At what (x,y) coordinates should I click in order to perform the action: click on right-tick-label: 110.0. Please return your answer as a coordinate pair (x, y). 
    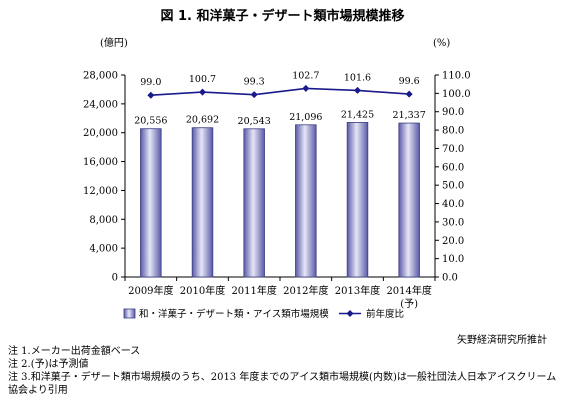
    Looking at the image, I should click on (456, 76).